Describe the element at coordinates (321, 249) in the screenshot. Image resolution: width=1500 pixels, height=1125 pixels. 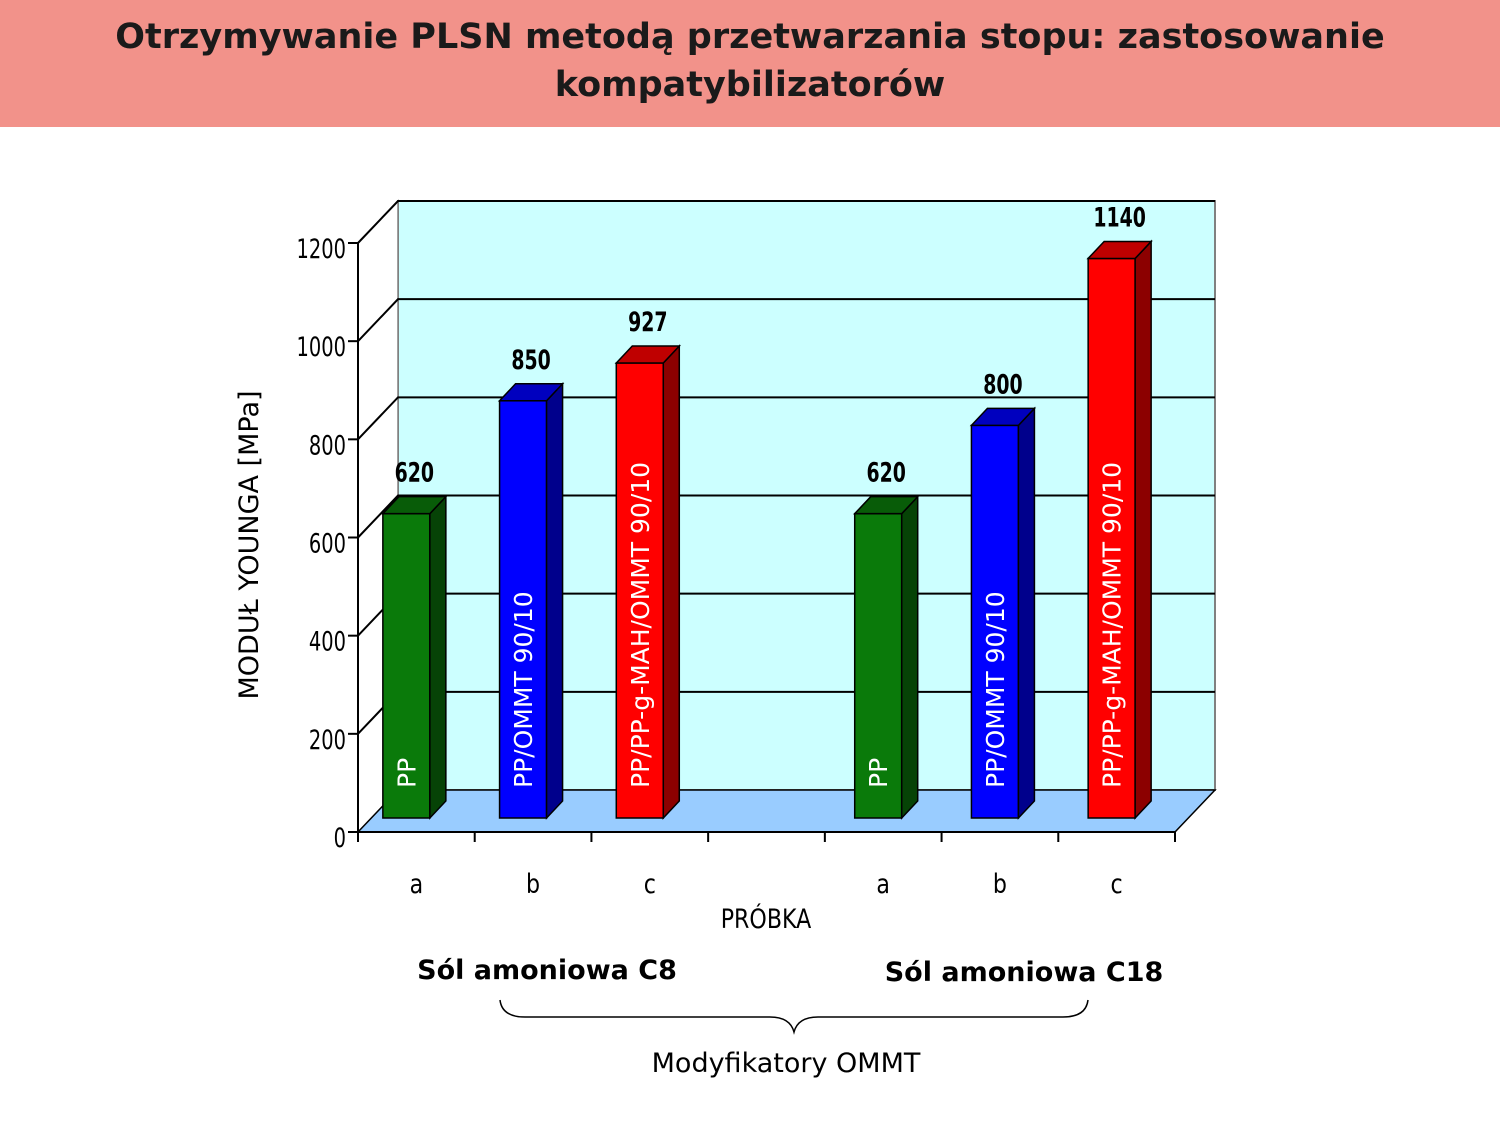
I see `y-tick-label: 1200` at that location.